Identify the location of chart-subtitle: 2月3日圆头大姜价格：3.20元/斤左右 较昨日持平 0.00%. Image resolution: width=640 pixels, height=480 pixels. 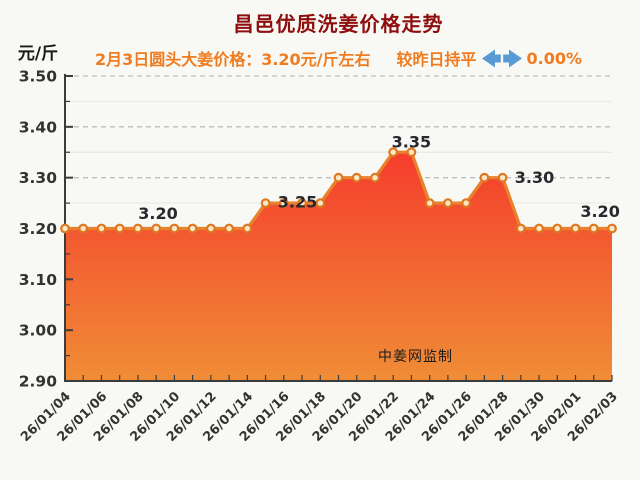
(338, 58).